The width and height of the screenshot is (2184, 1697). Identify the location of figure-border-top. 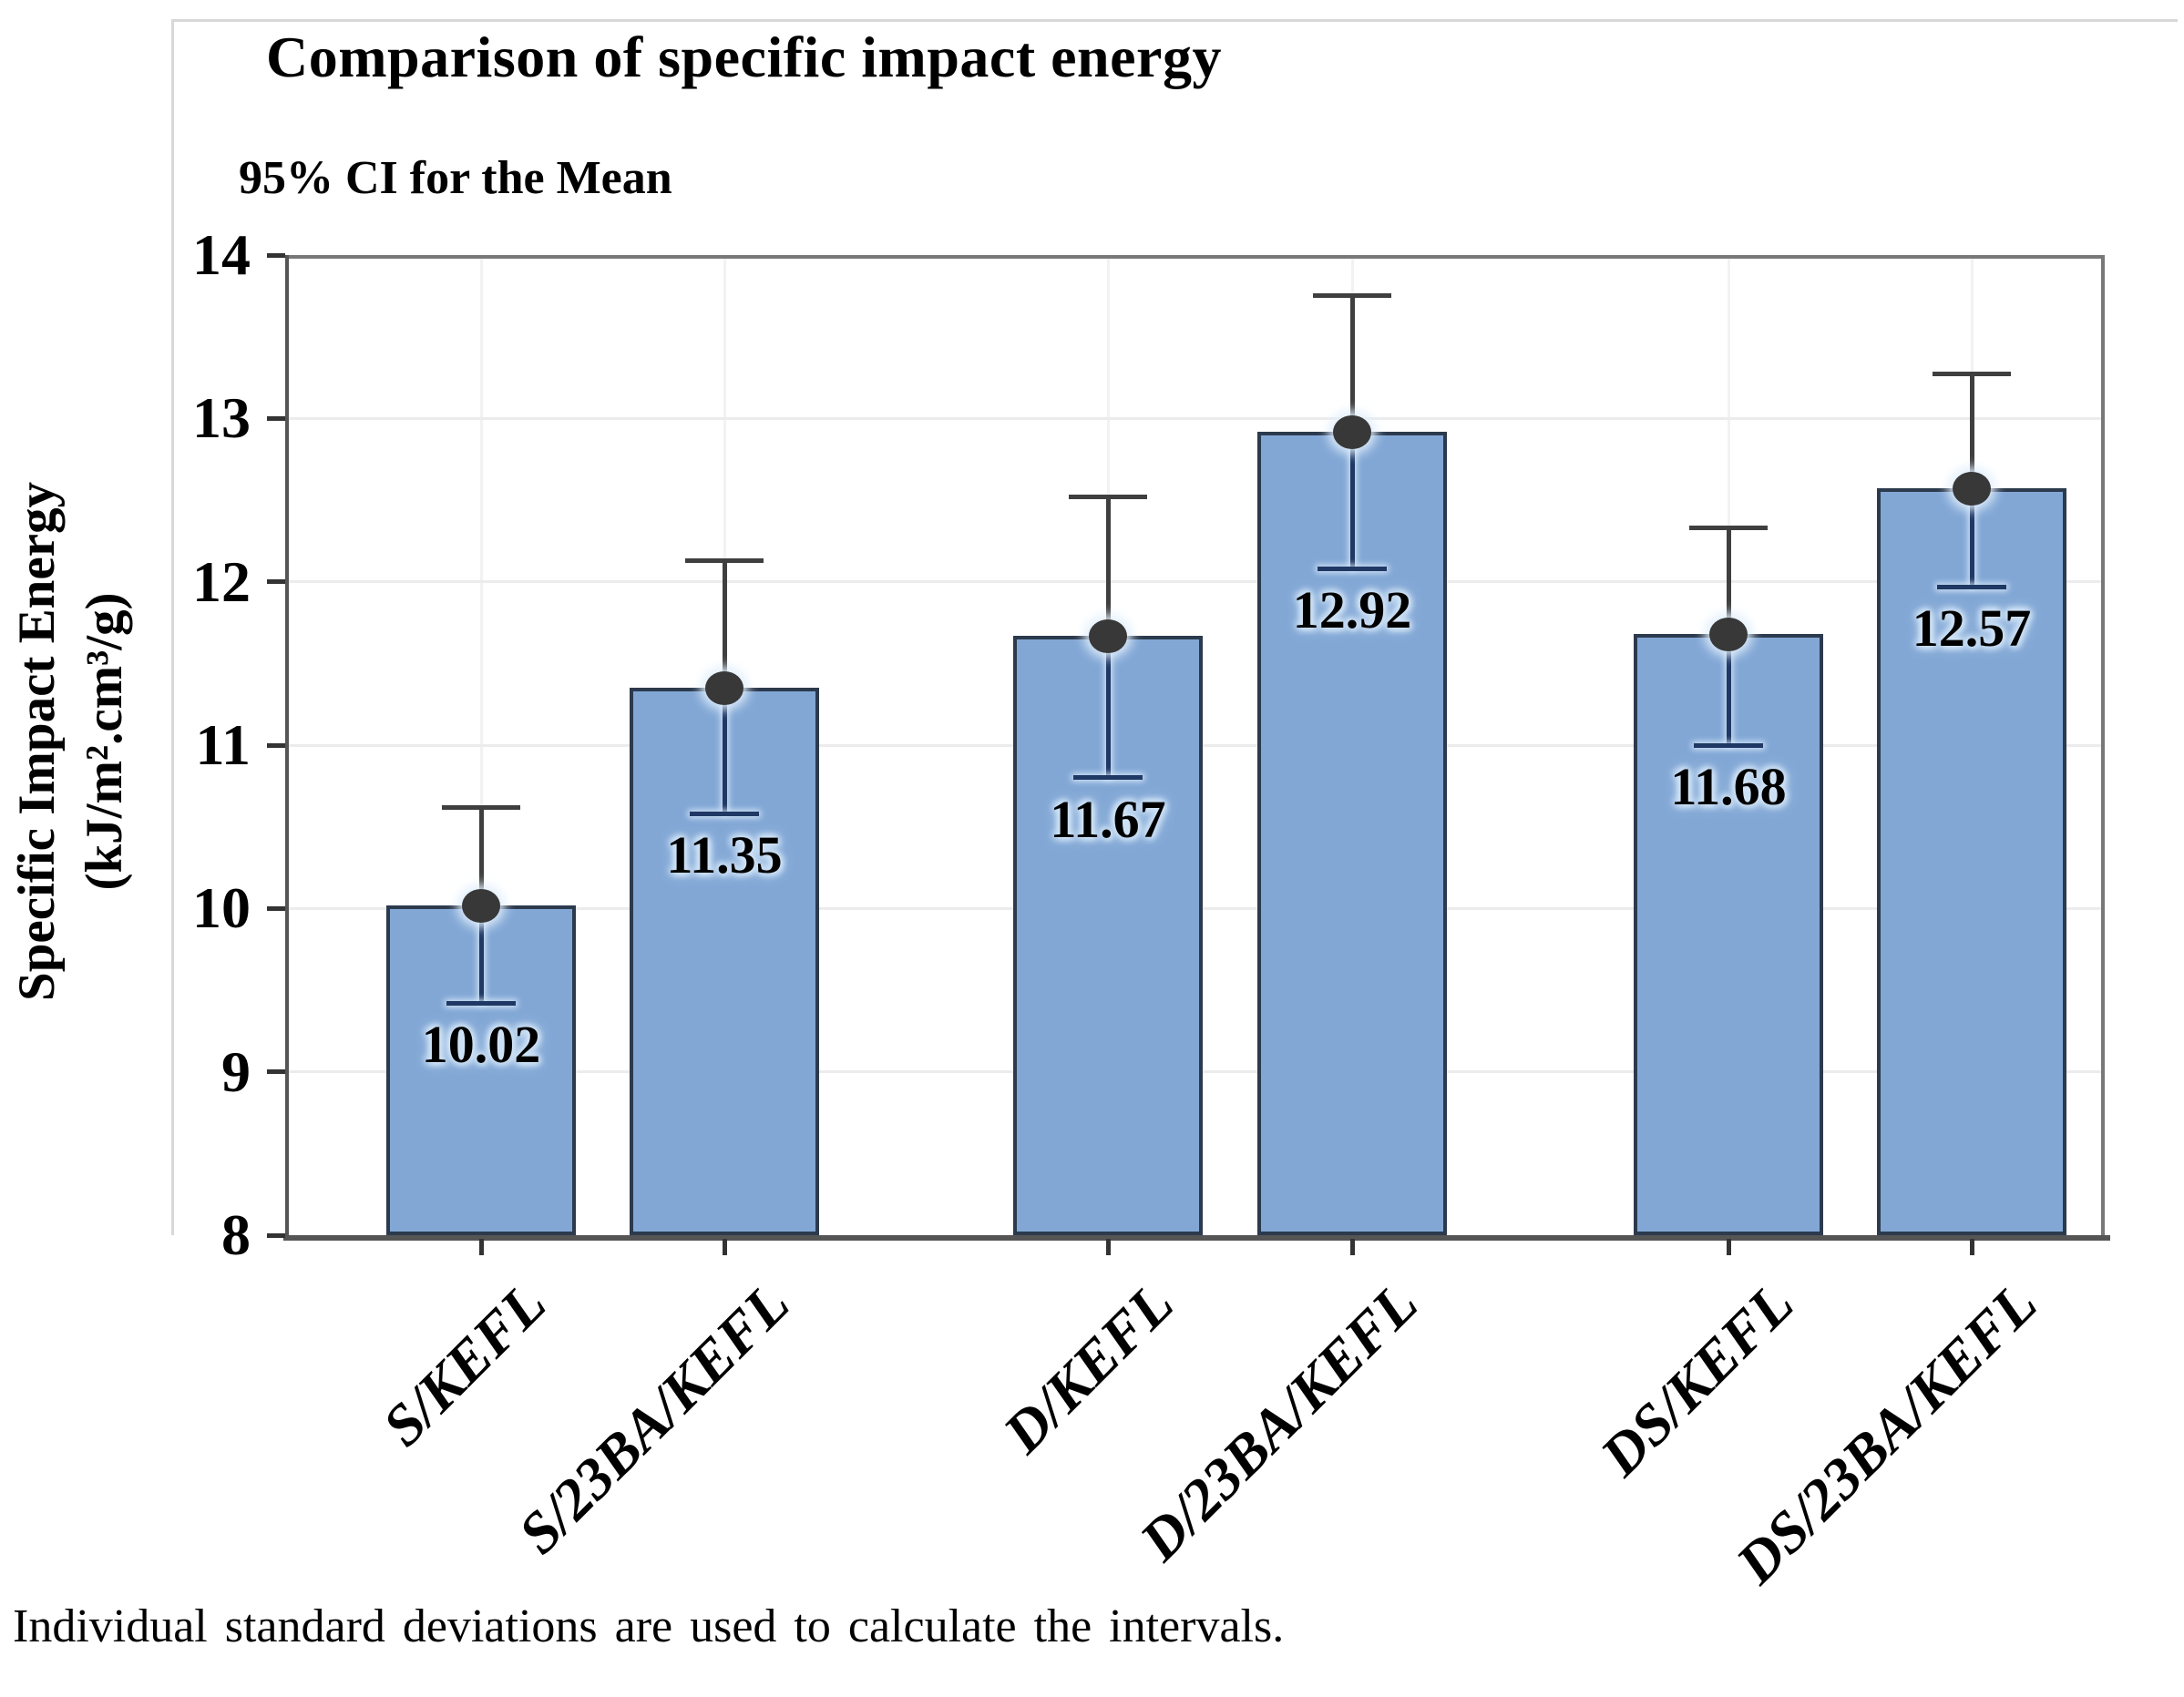
(1174, 20).